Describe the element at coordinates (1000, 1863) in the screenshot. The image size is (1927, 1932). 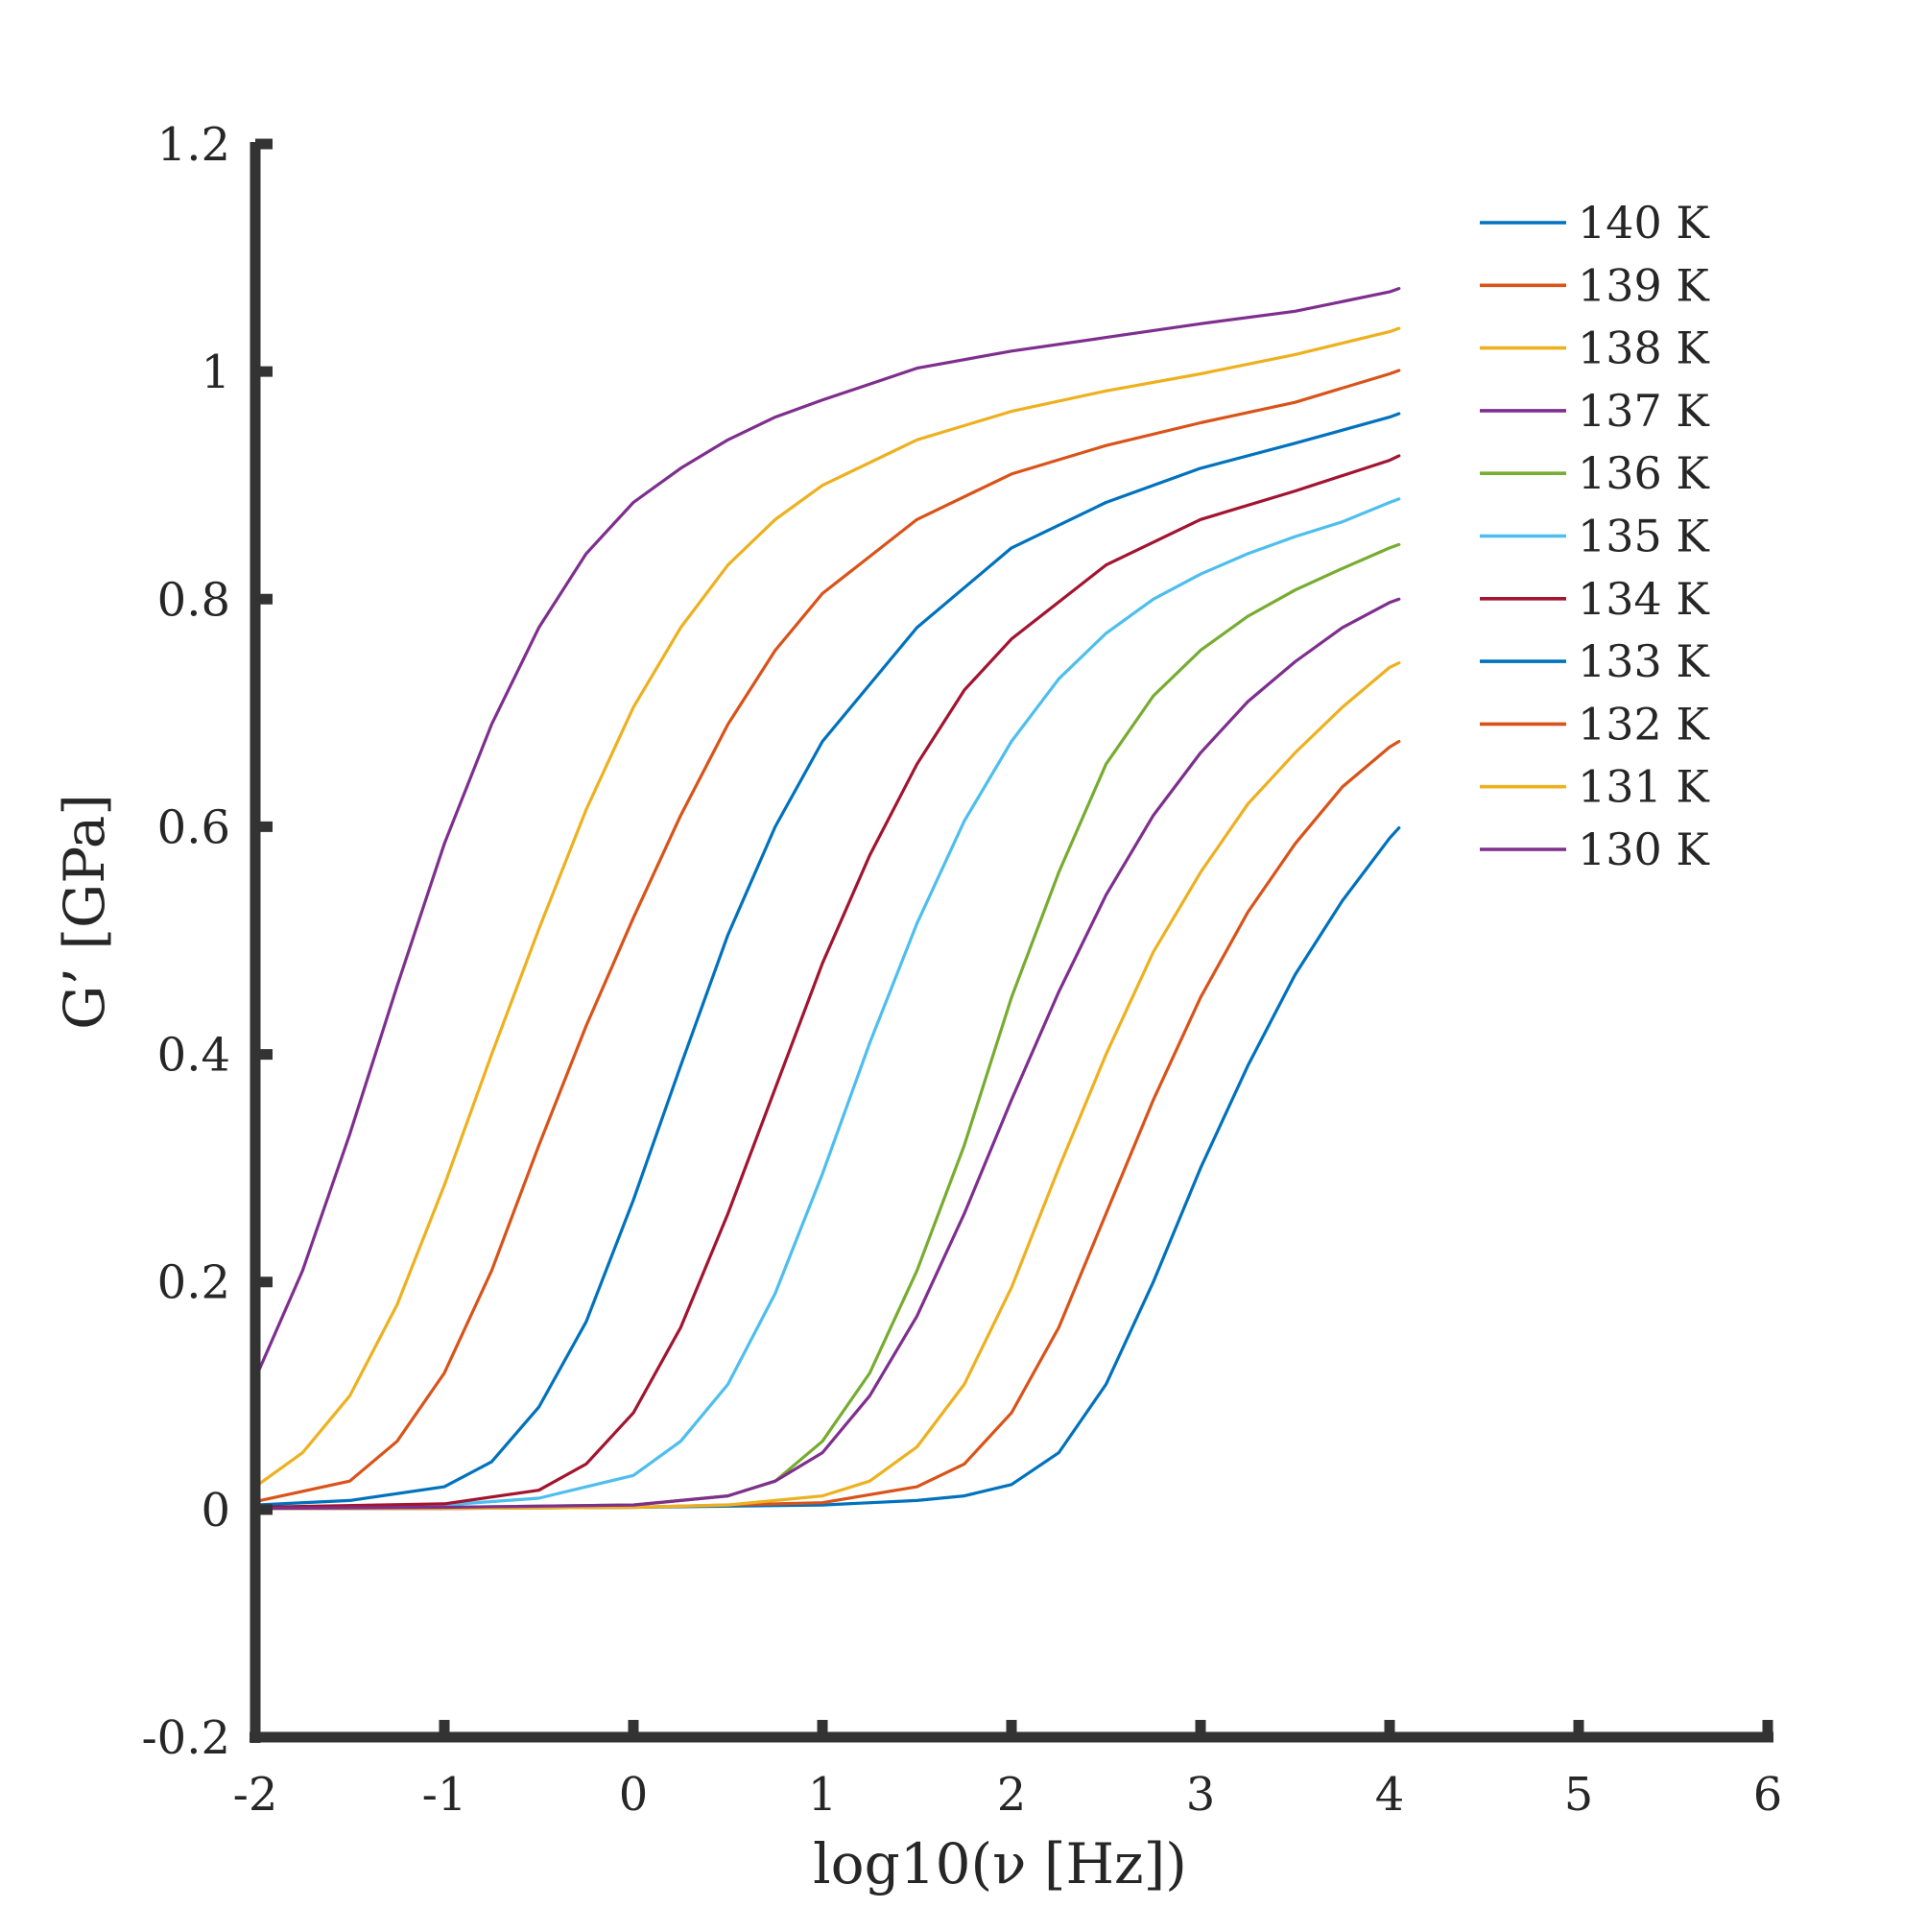
I see `x-axis-label: log10(ν [Hz])` at that location.